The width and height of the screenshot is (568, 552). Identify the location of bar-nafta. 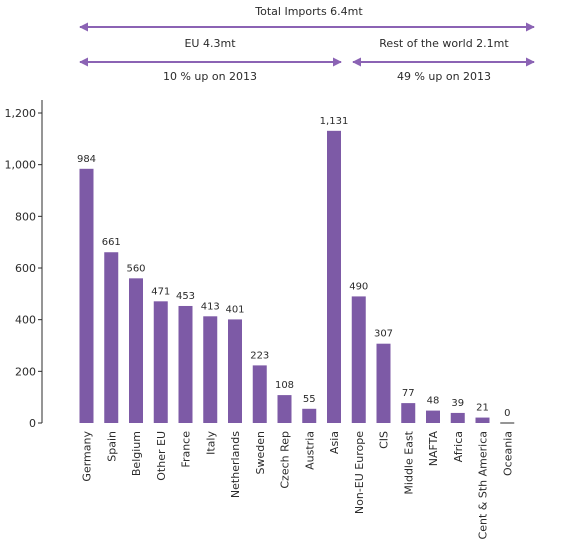
(433, 416).